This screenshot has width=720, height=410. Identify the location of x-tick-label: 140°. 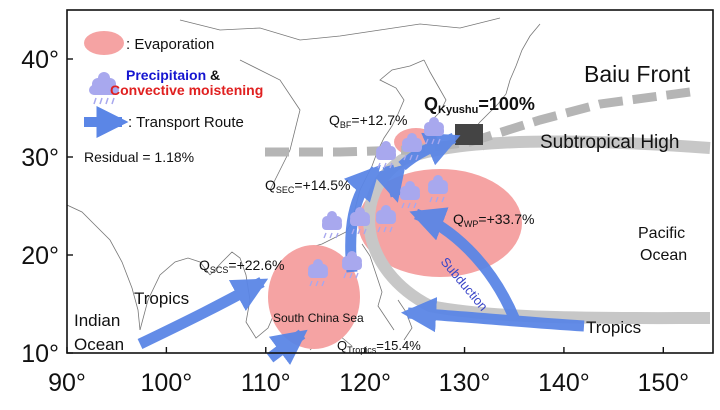
(564, 383).